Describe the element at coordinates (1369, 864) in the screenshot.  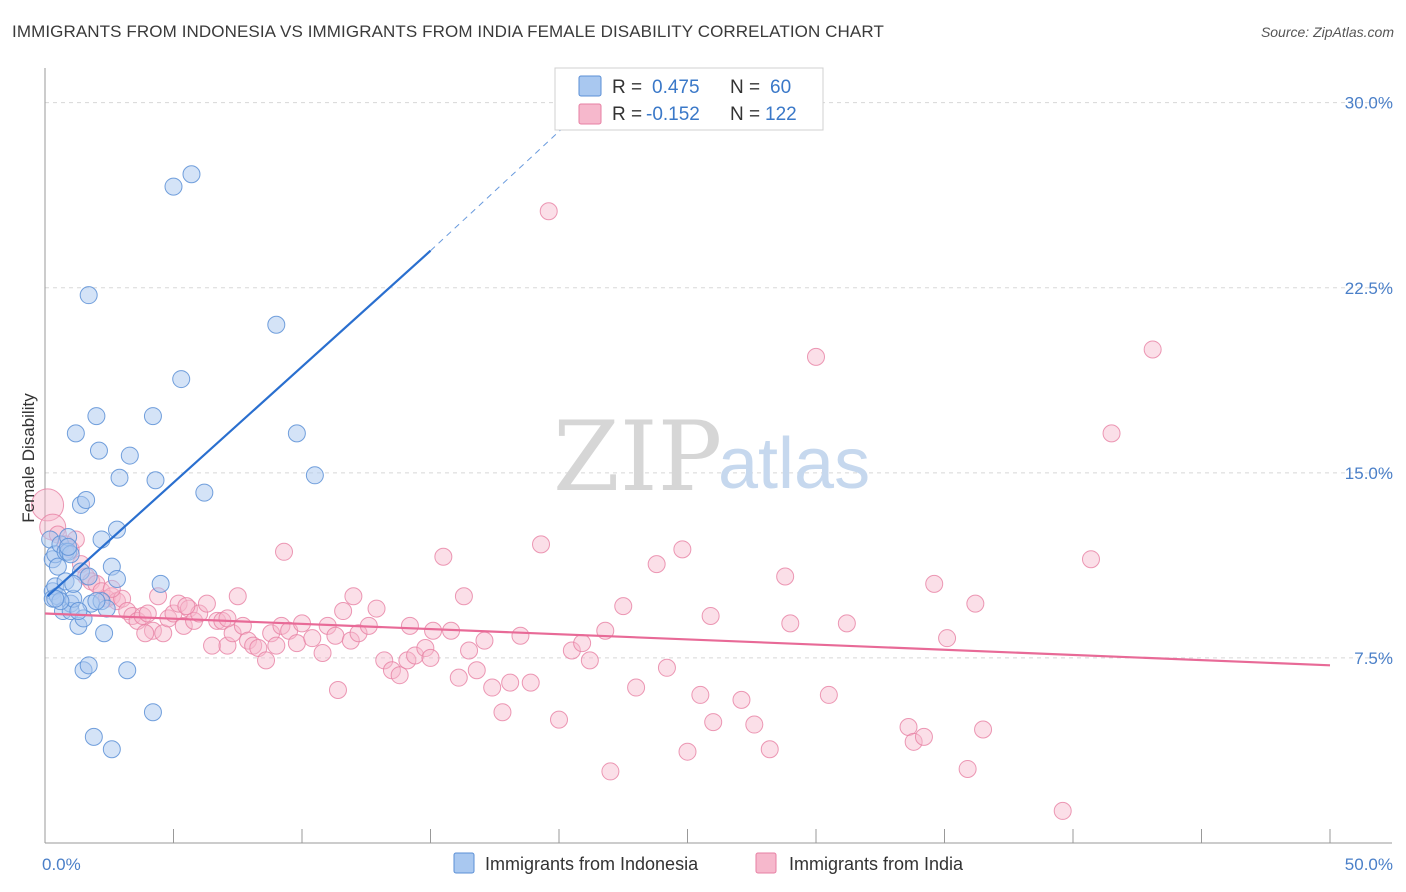
I see `x-tick-label-1: 50.0%` at that location.